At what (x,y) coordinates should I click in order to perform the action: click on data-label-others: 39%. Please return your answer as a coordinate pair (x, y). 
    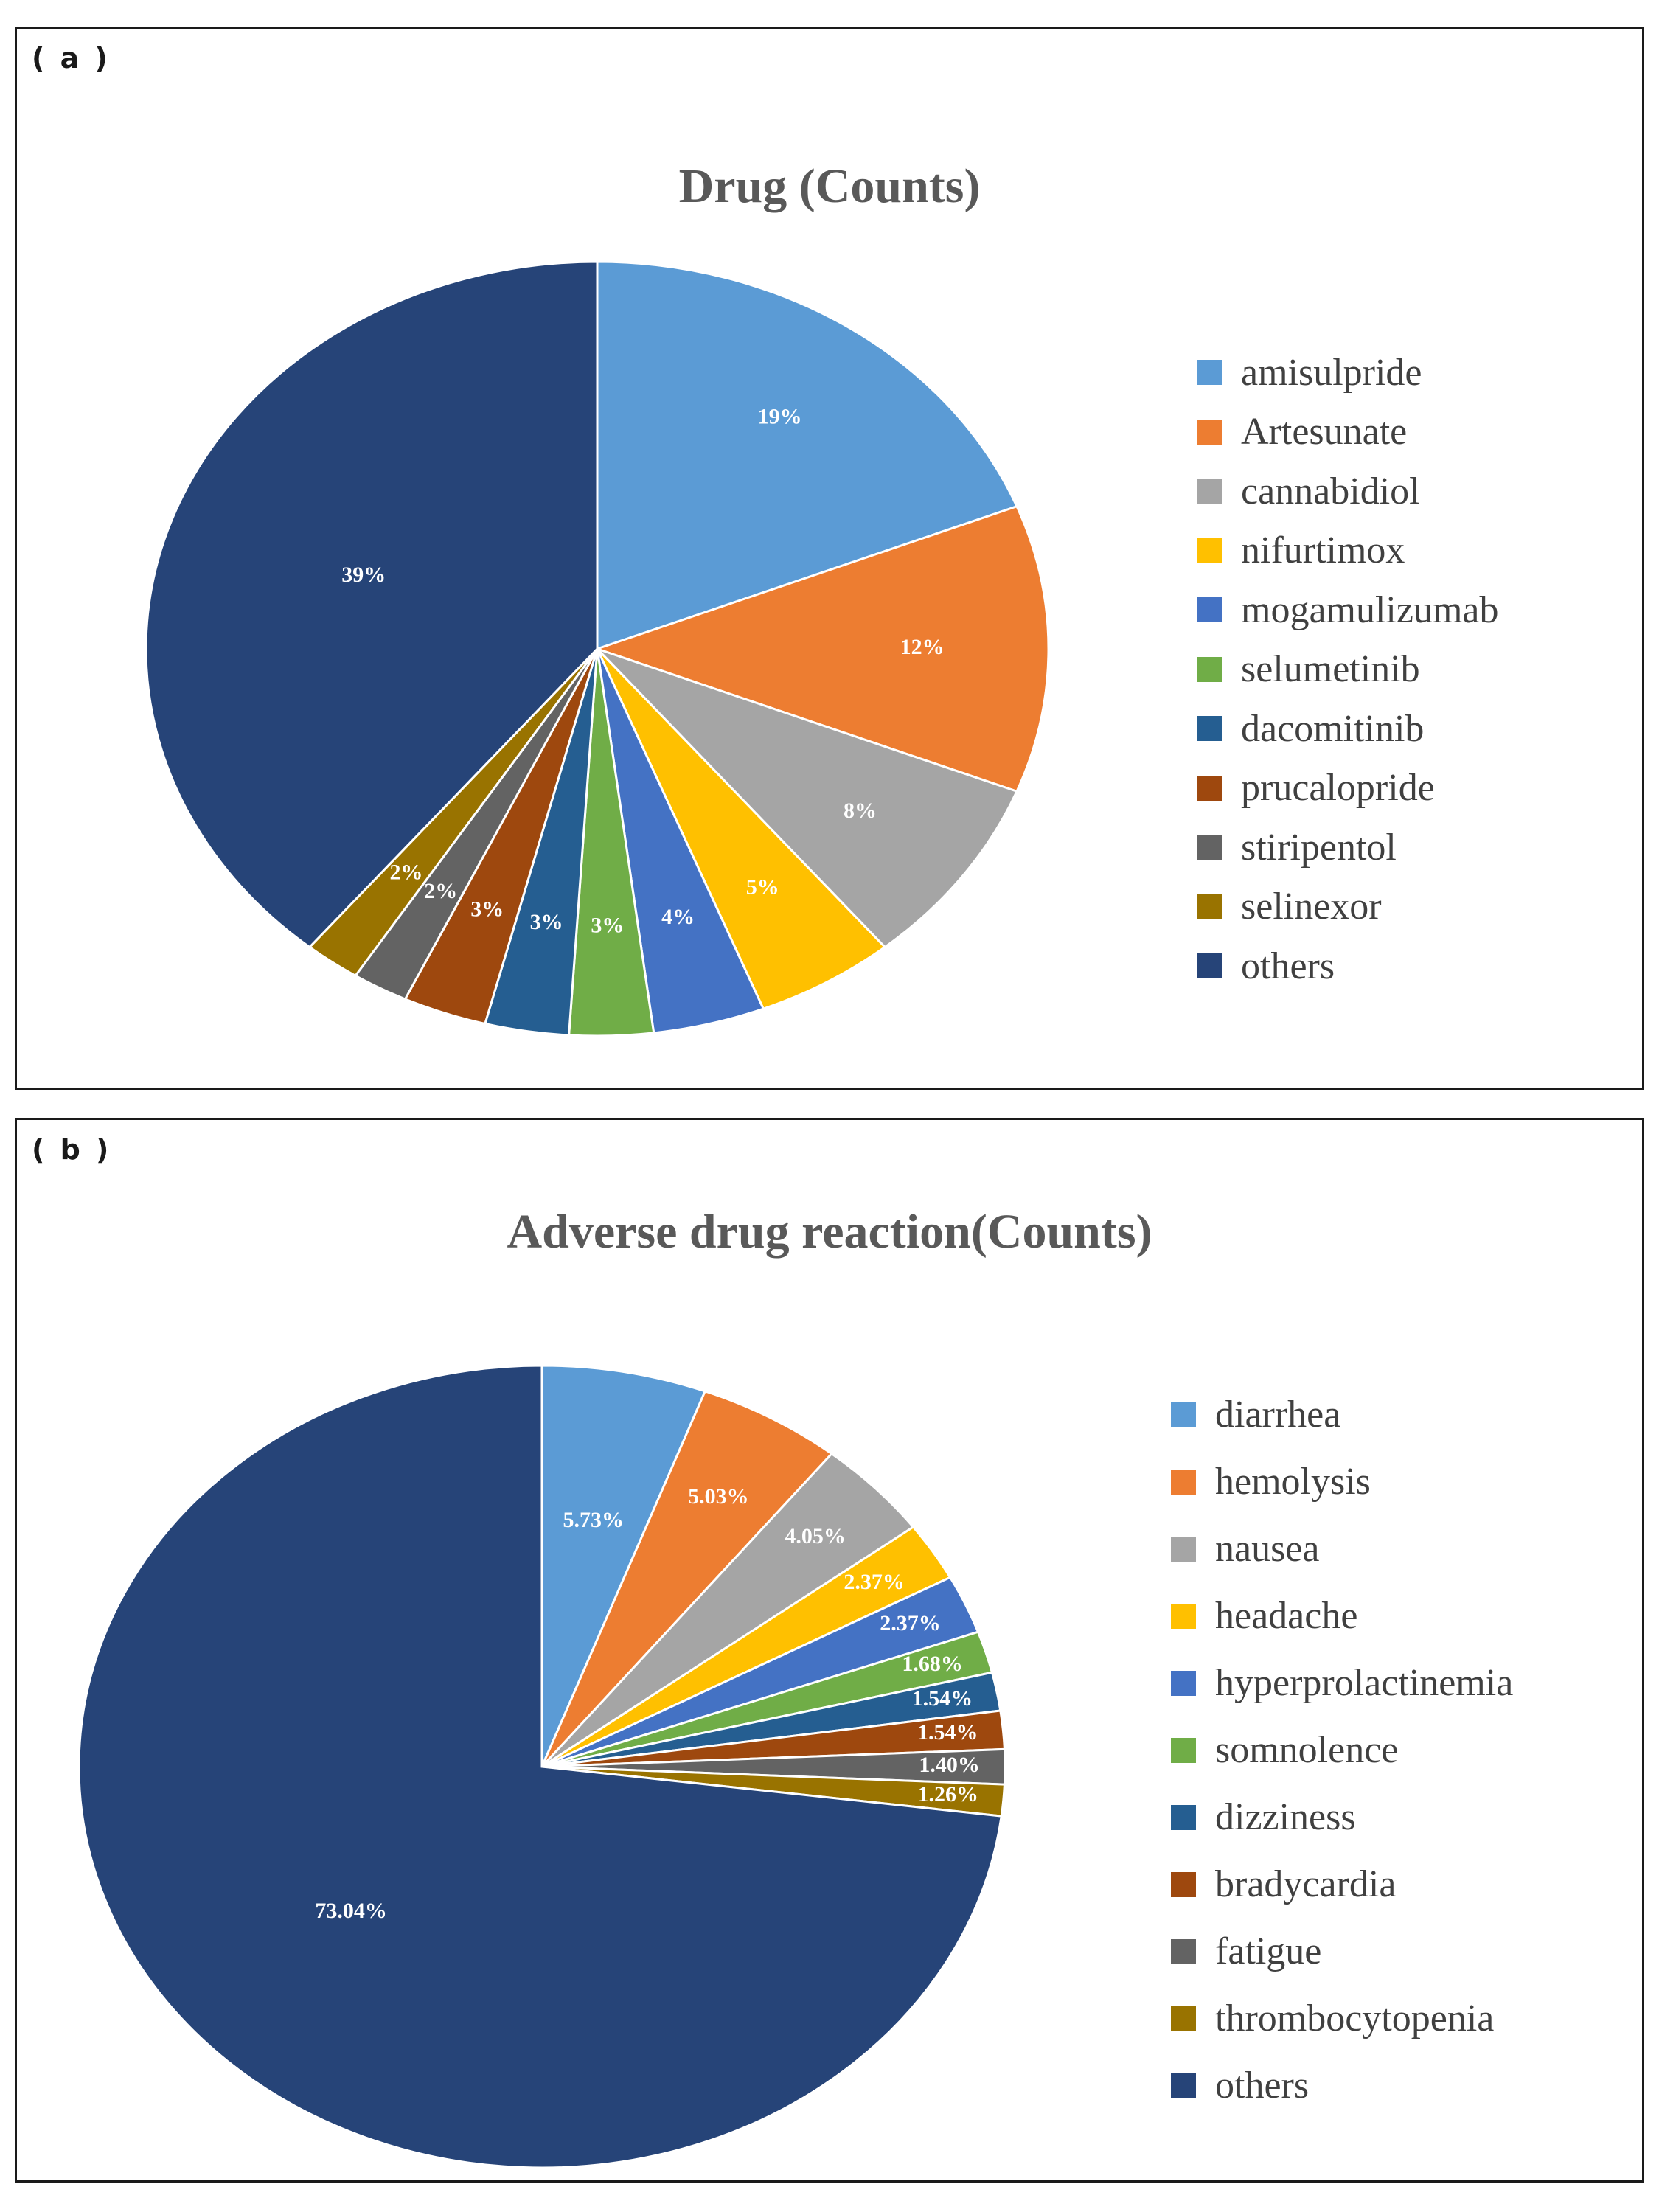
    Looking at the image, I should click on (363, 575).